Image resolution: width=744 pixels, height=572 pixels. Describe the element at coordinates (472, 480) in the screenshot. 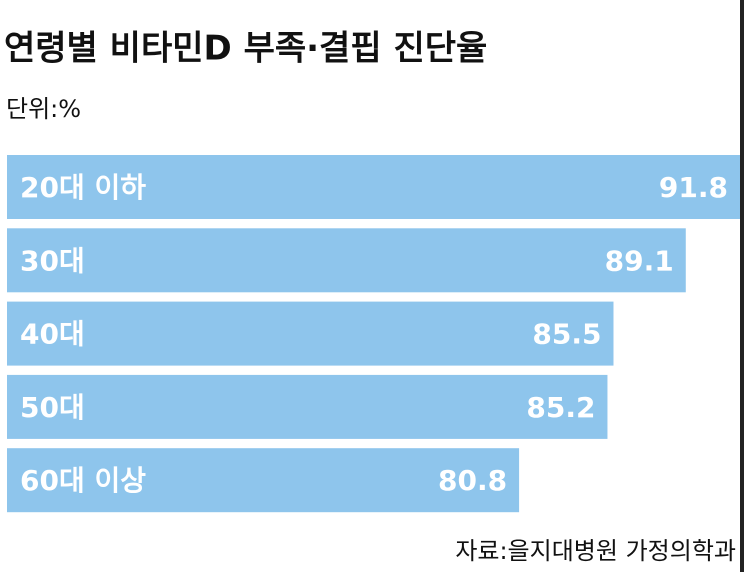

I see `value-label: 80.8` at that location.